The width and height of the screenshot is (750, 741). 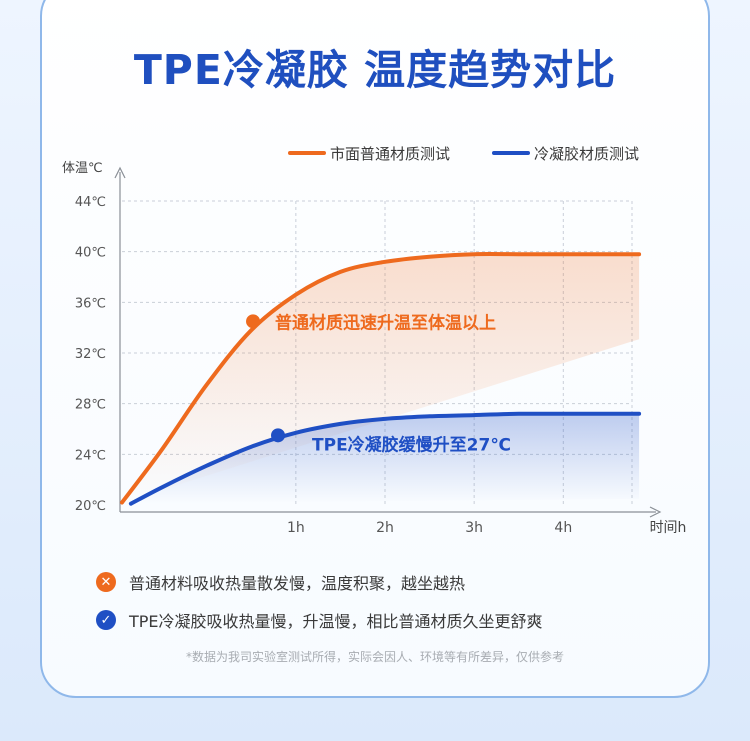 I want to click on y-tick-label: 28℃, so click(x=90, y=405).